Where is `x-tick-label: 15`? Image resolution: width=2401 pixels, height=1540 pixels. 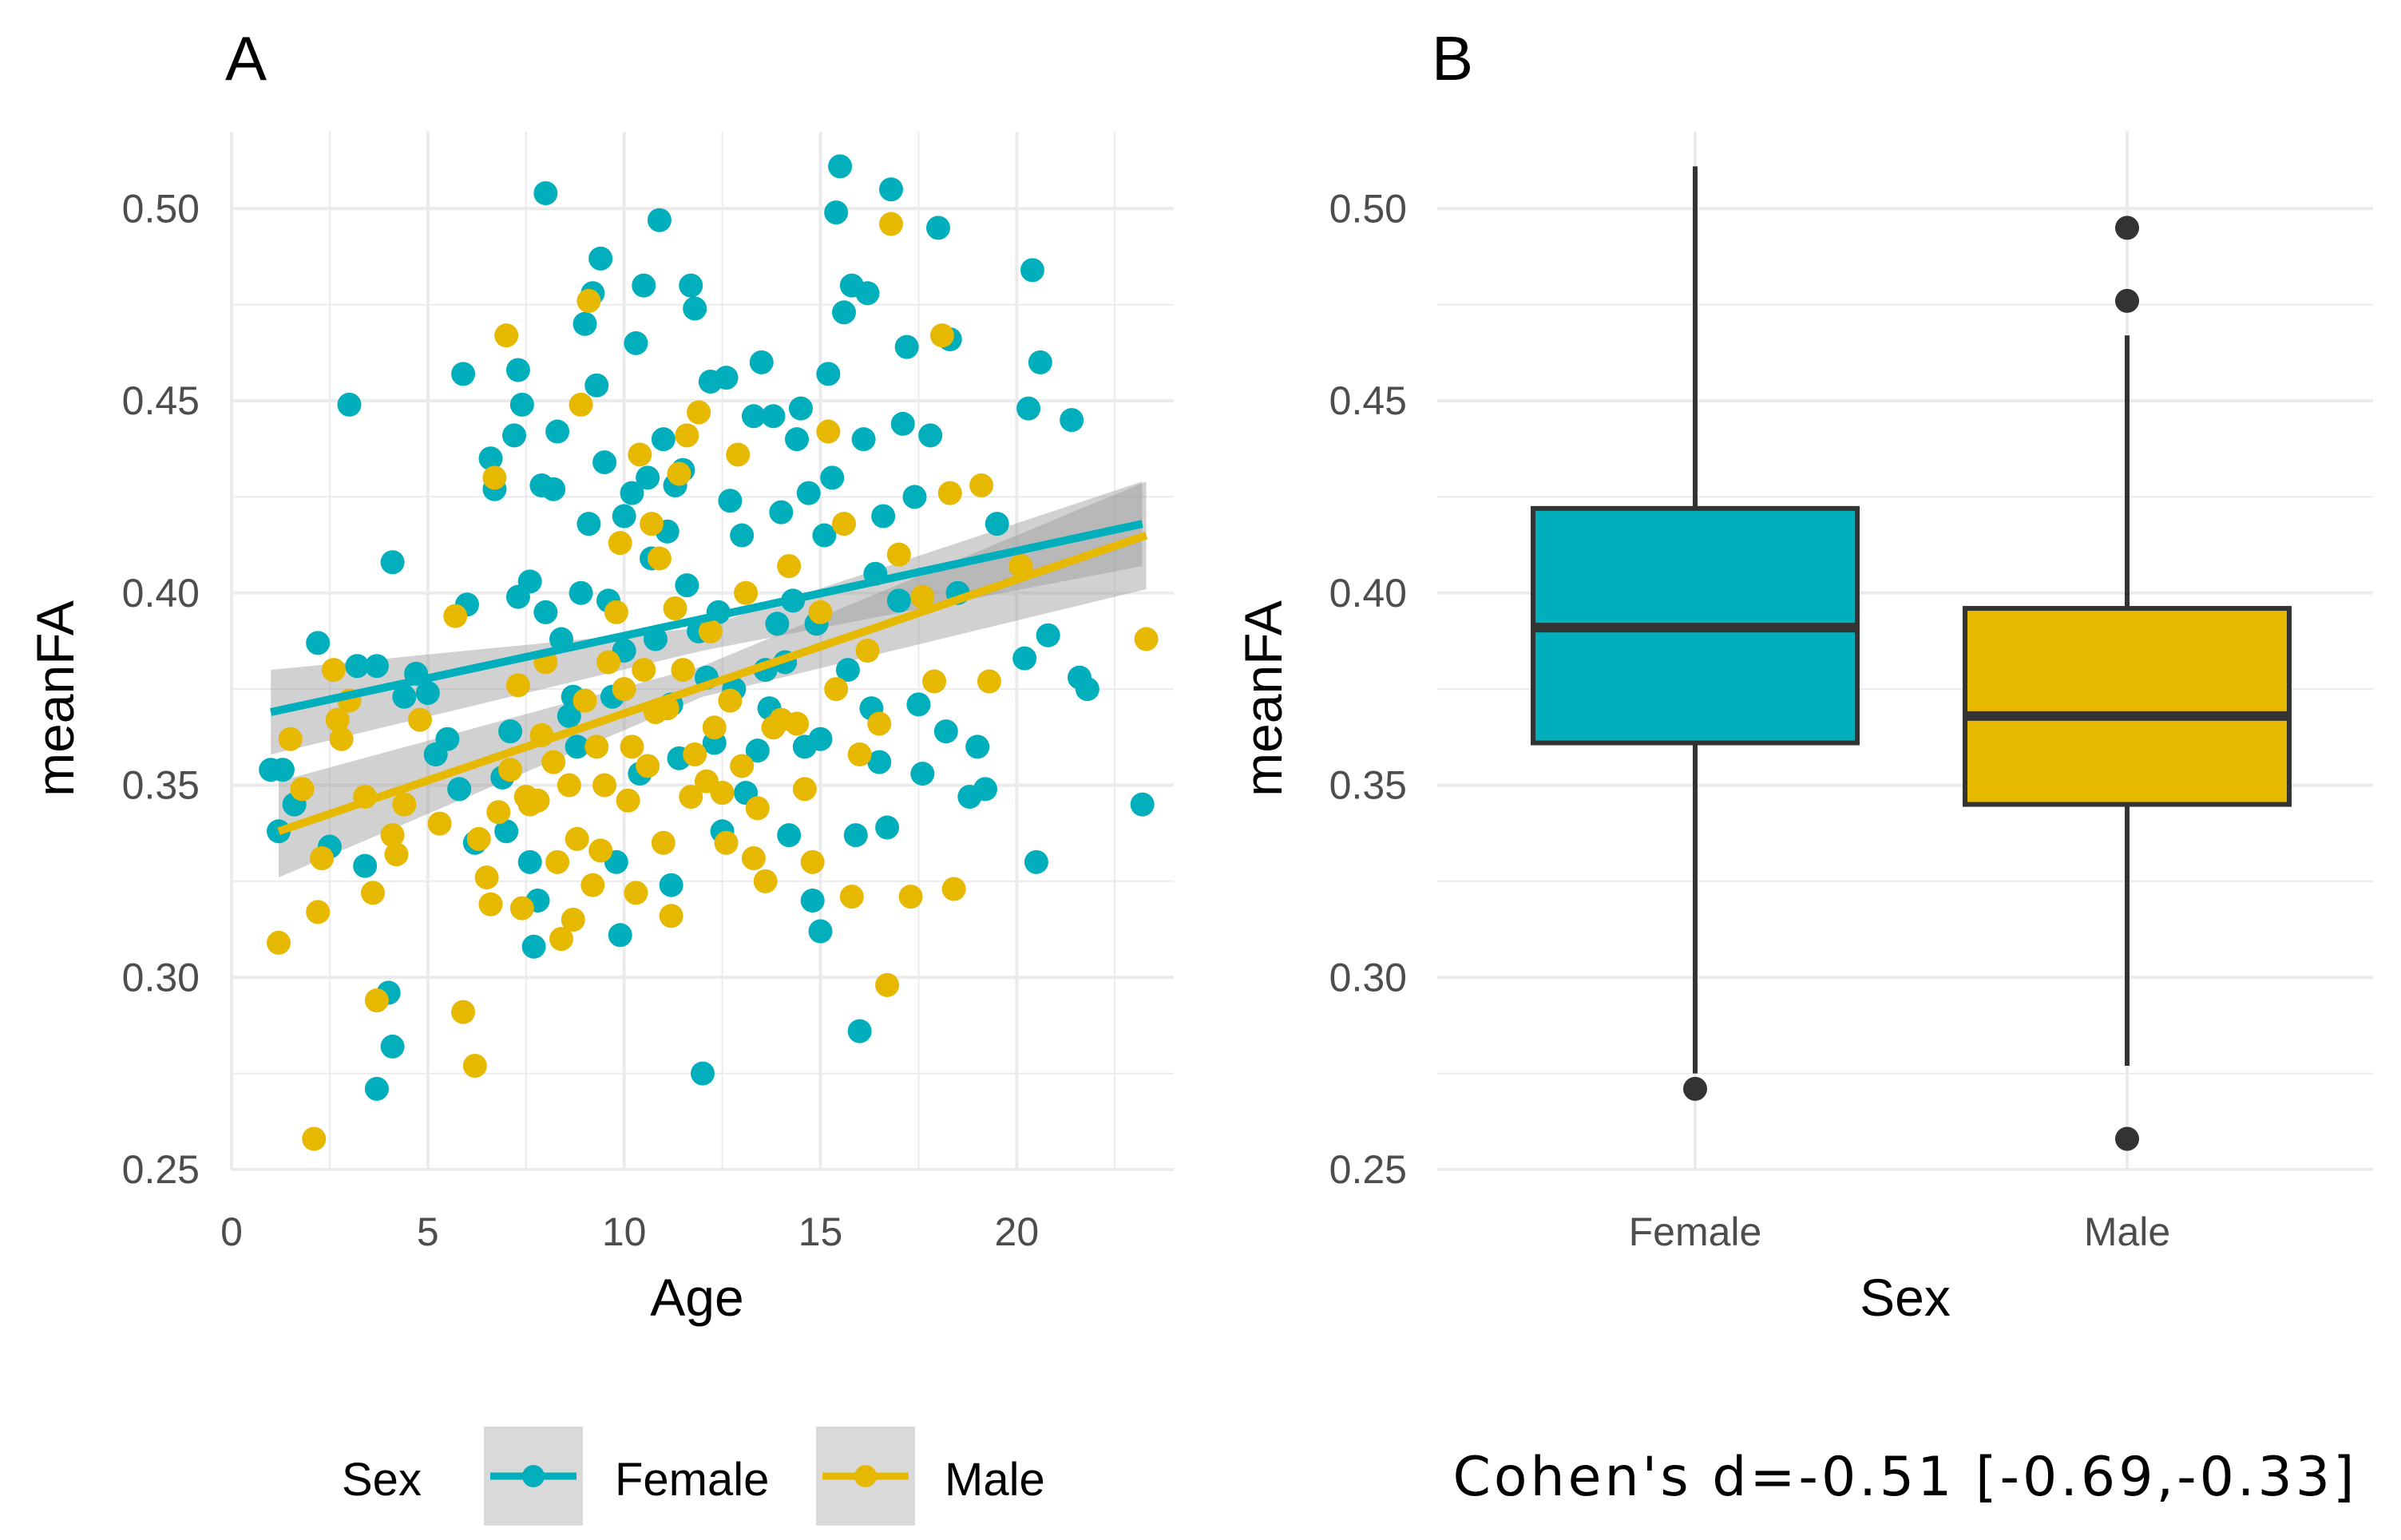 x-tick-label: 15 is located at coordinates (820, 1231).